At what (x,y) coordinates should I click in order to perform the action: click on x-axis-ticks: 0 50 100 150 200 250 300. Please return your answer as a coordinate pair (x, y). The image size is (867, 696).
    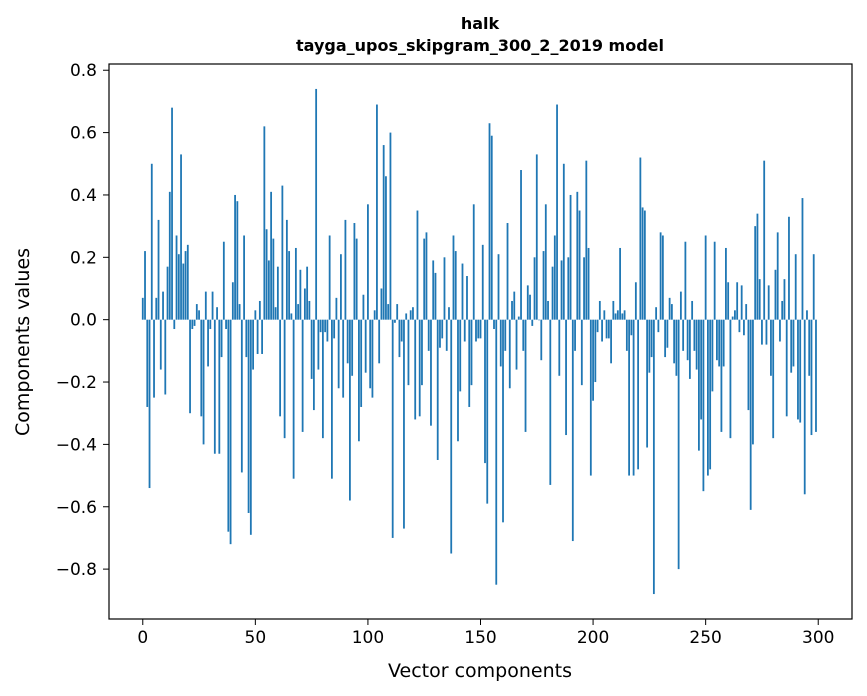
    Looking at the image, I should click on (485, 633).